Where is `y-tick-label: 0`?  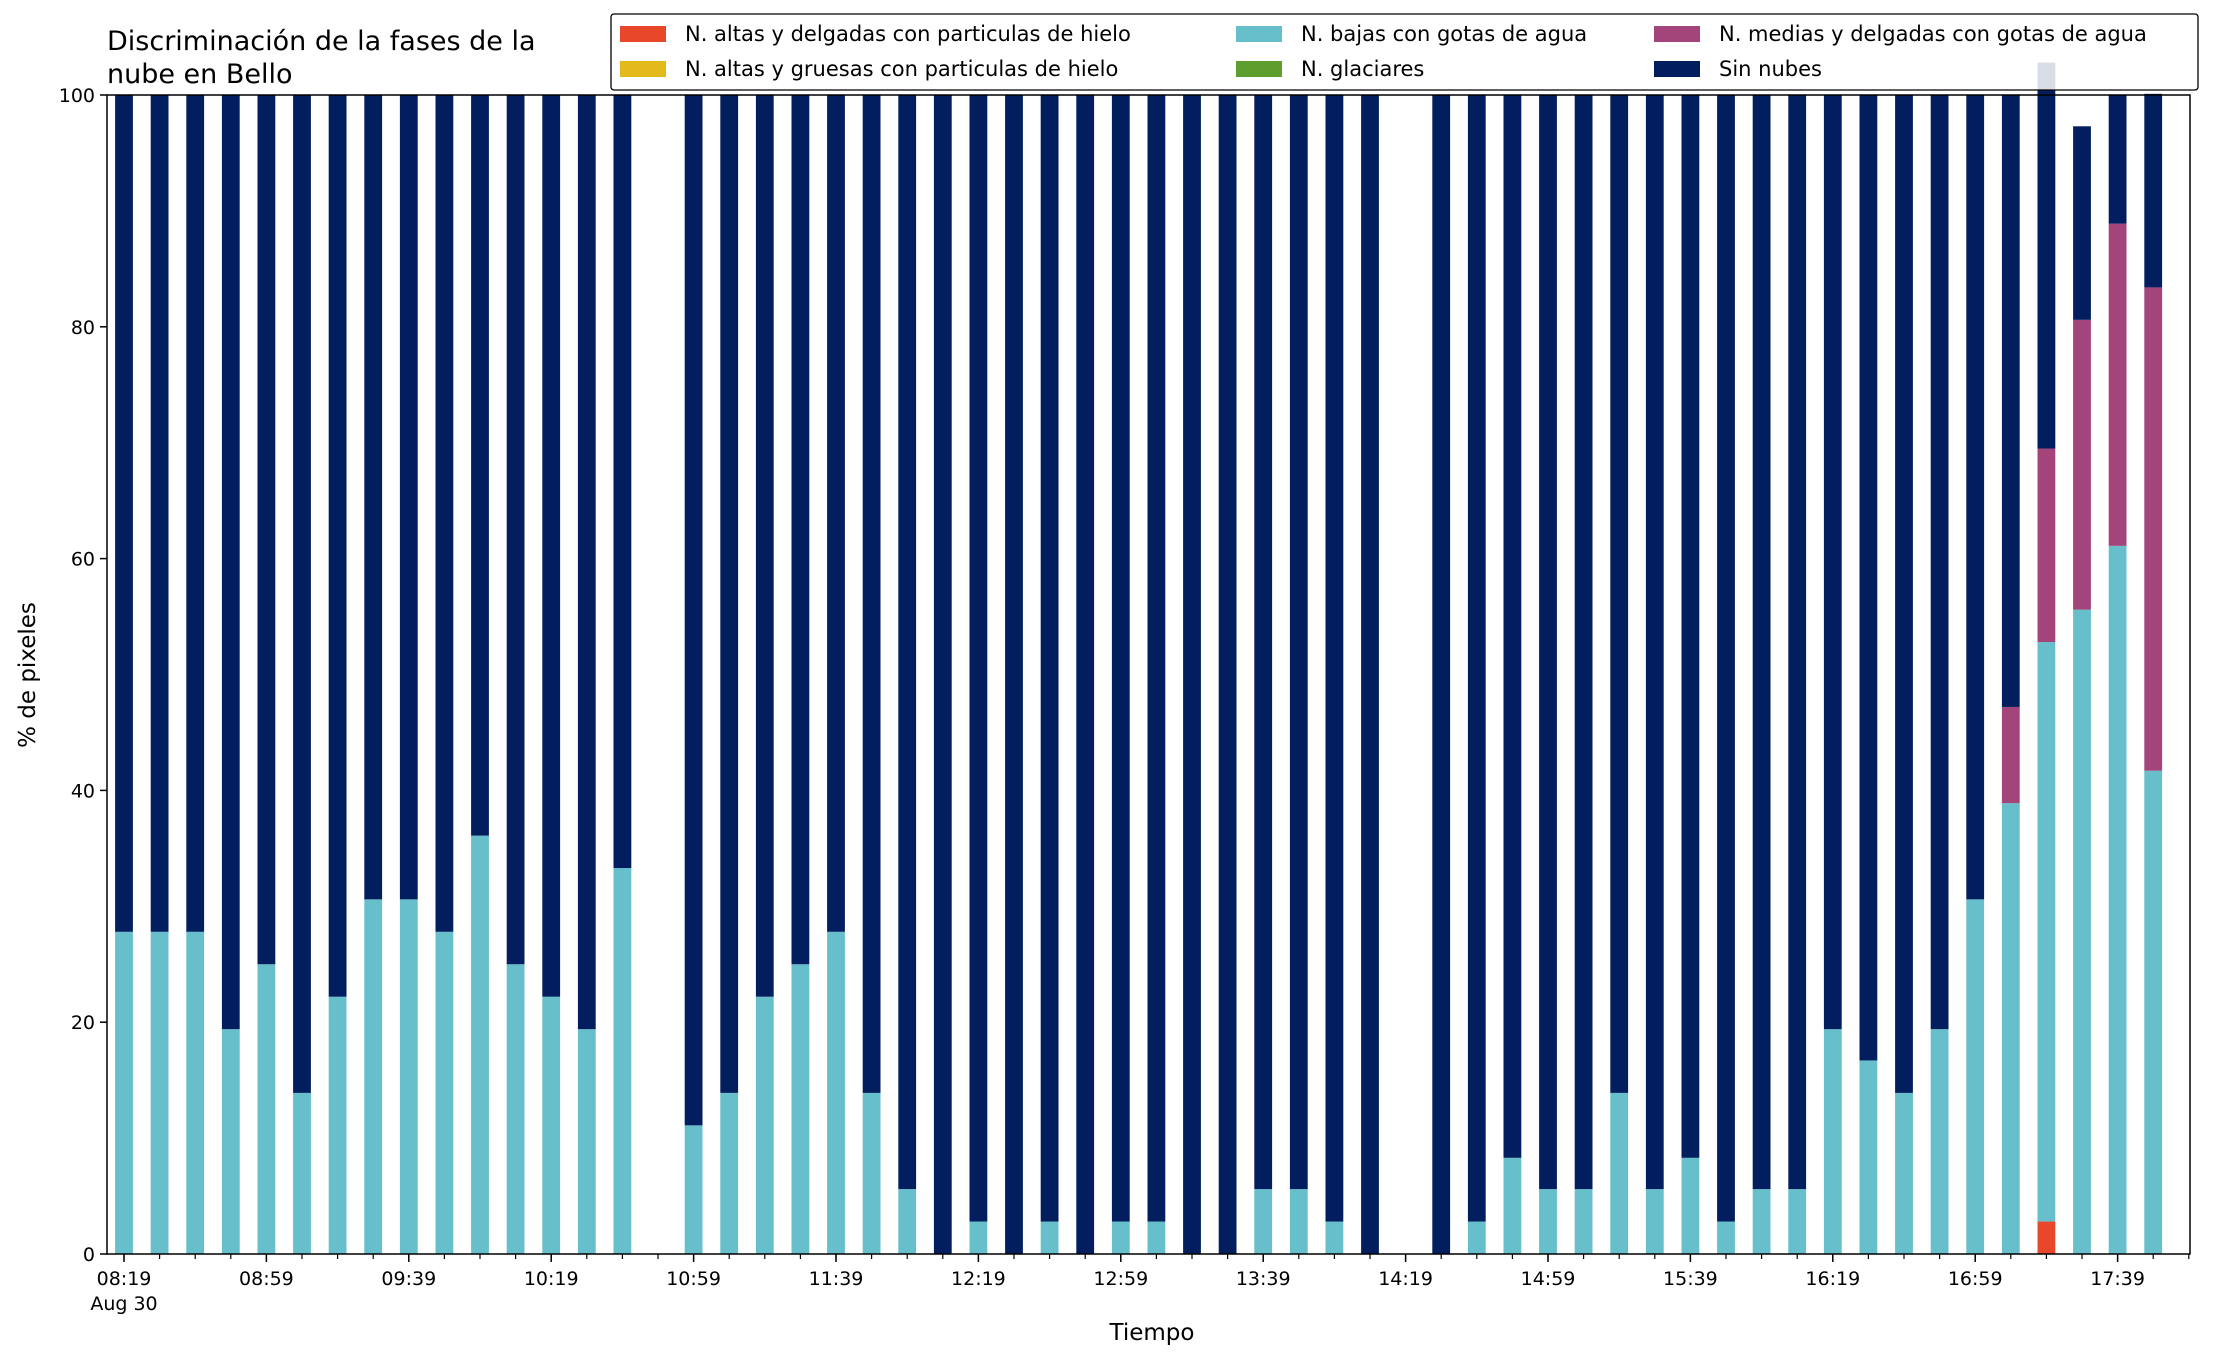 y-tick-label: 0 is located at coordinates (89, 1255).